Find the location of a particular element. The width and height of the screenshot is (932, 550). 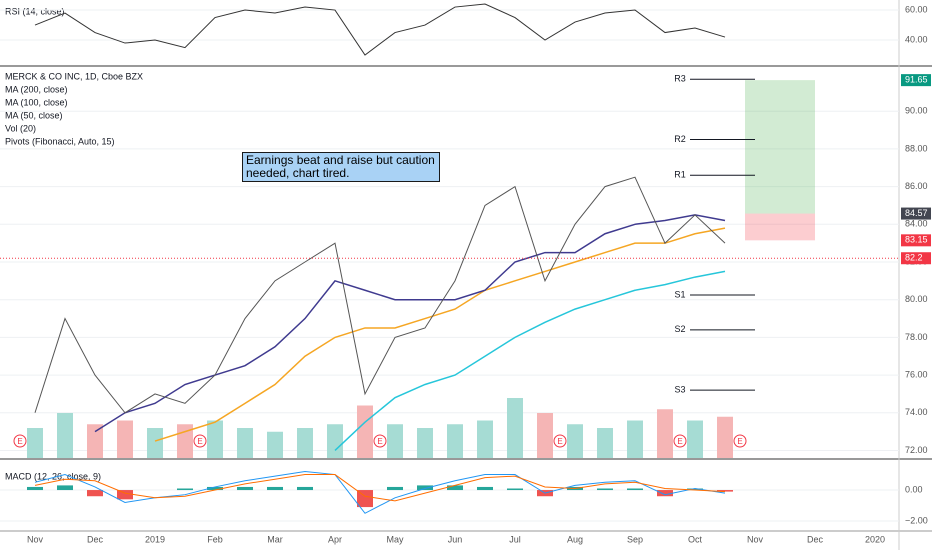

pivot-label: R3 is located at coordinates (680, 79).